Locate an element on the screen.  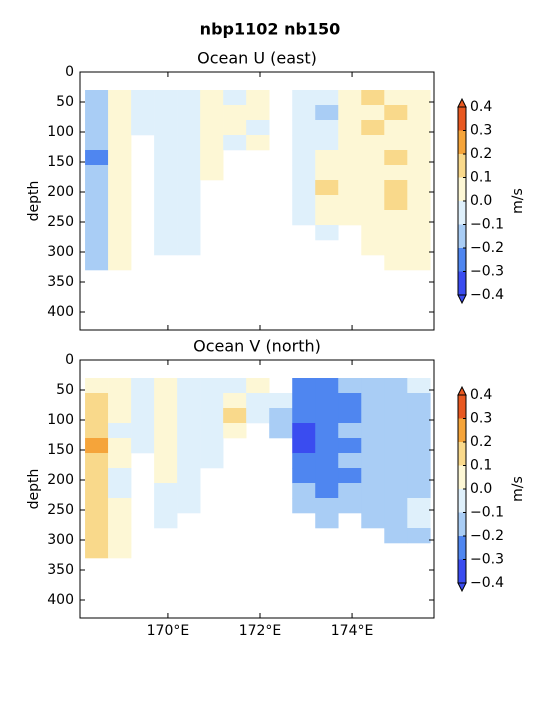
colorbar-extend-high is located at coordinates (462, 102).